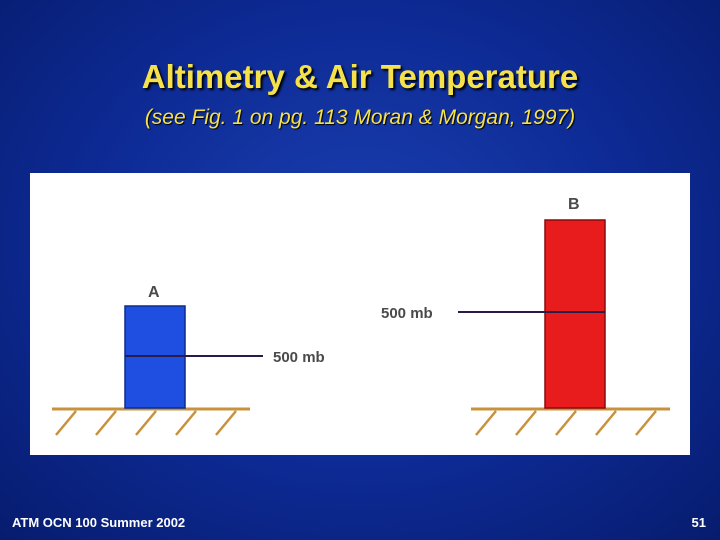  Describe the element at coordinates (299, 357) in the screenshot. I see `pressure-label-a: 500 mb` at that location.